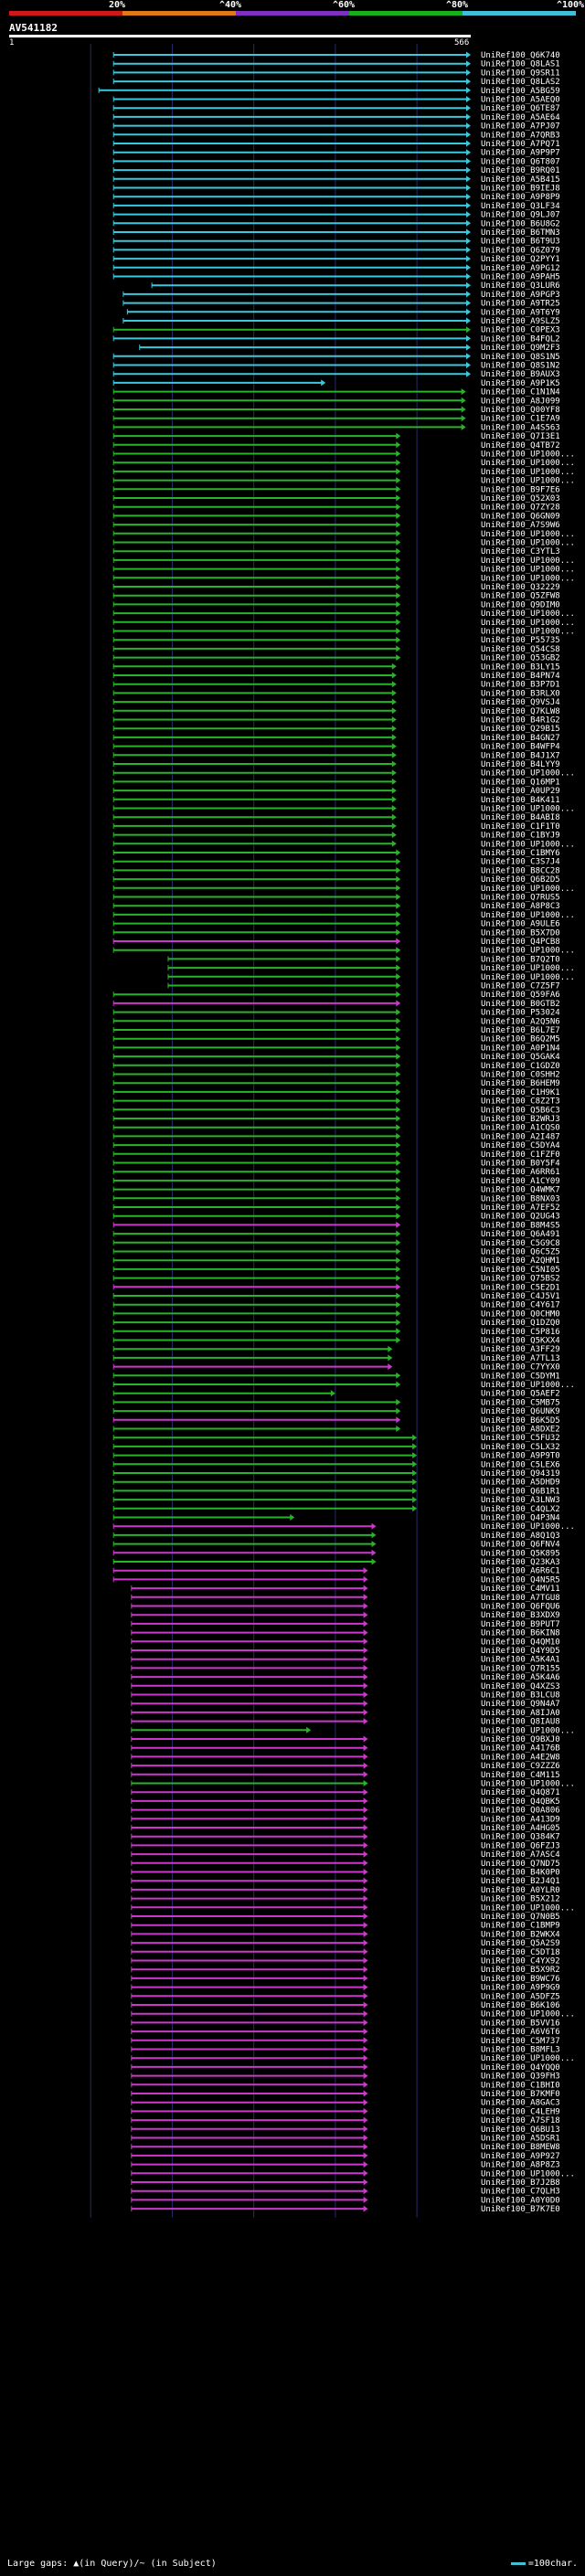  I want to click on hit-label: UniRef100_C4J5V1, so click(520, 1296).